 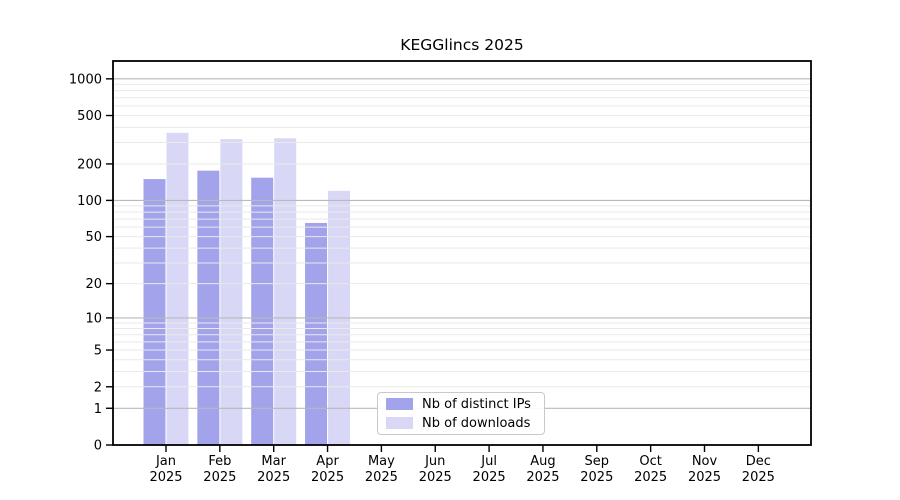 What do you see at coordinates (154, 312) in the screenshot?
I see `bar-ips-jan` at bounding box center [154, 312].